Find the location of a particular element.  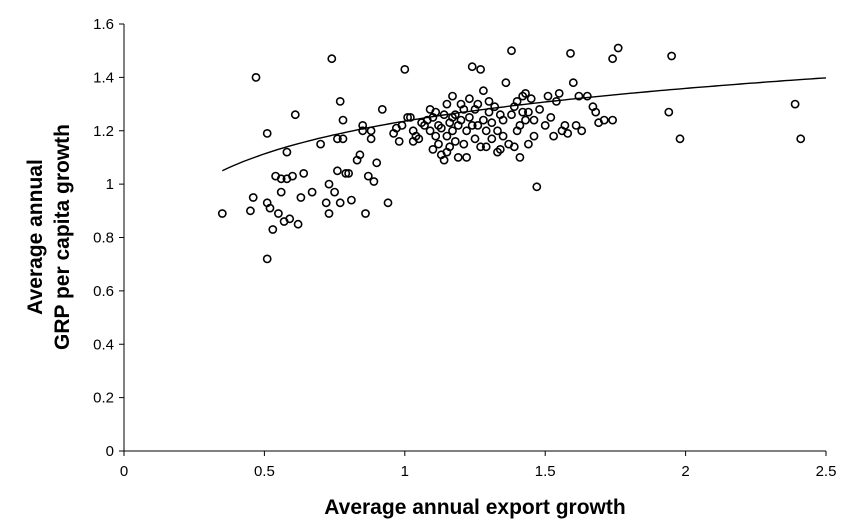

x-tick-label: 1.5 is located at coordinates (545, 471).